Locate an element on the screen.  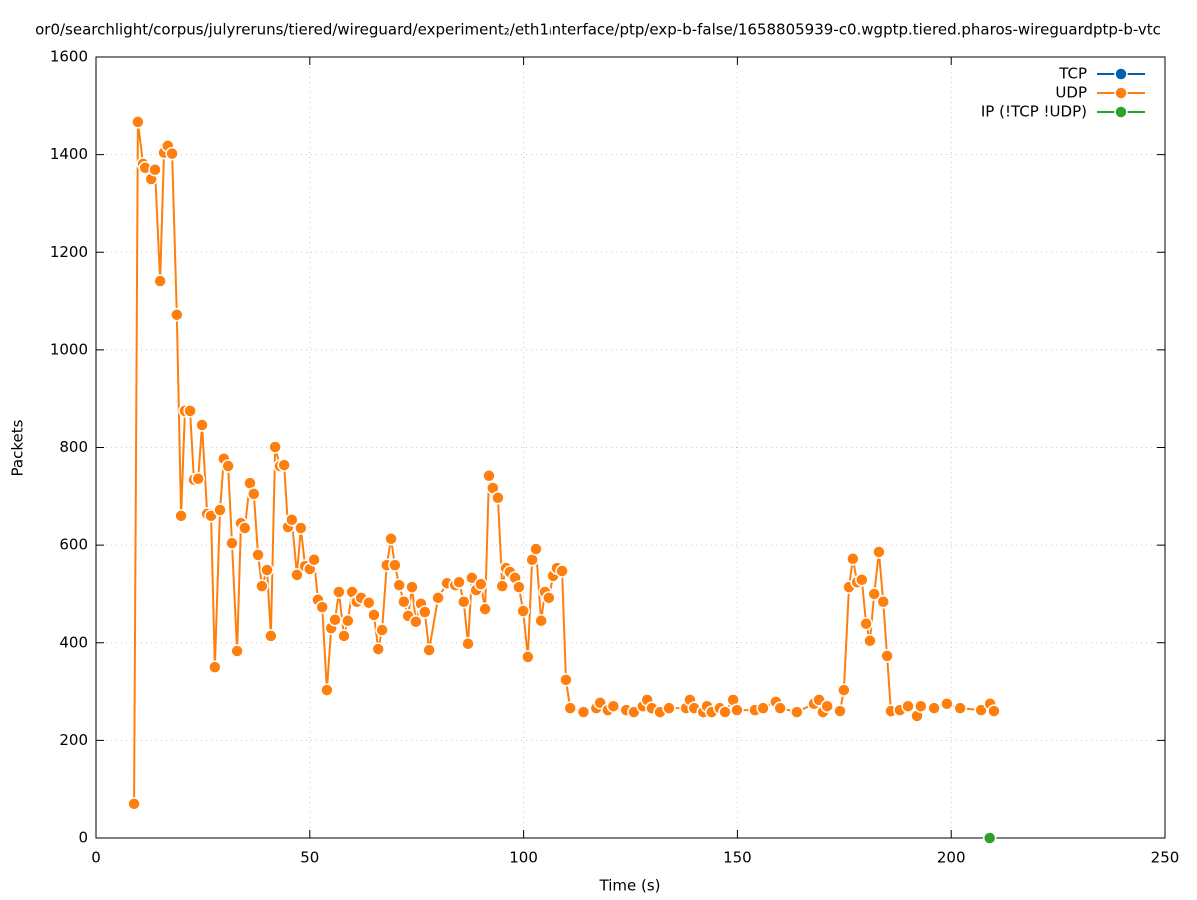
y-tick-label: 1600 is located at coordinates (69, 57).